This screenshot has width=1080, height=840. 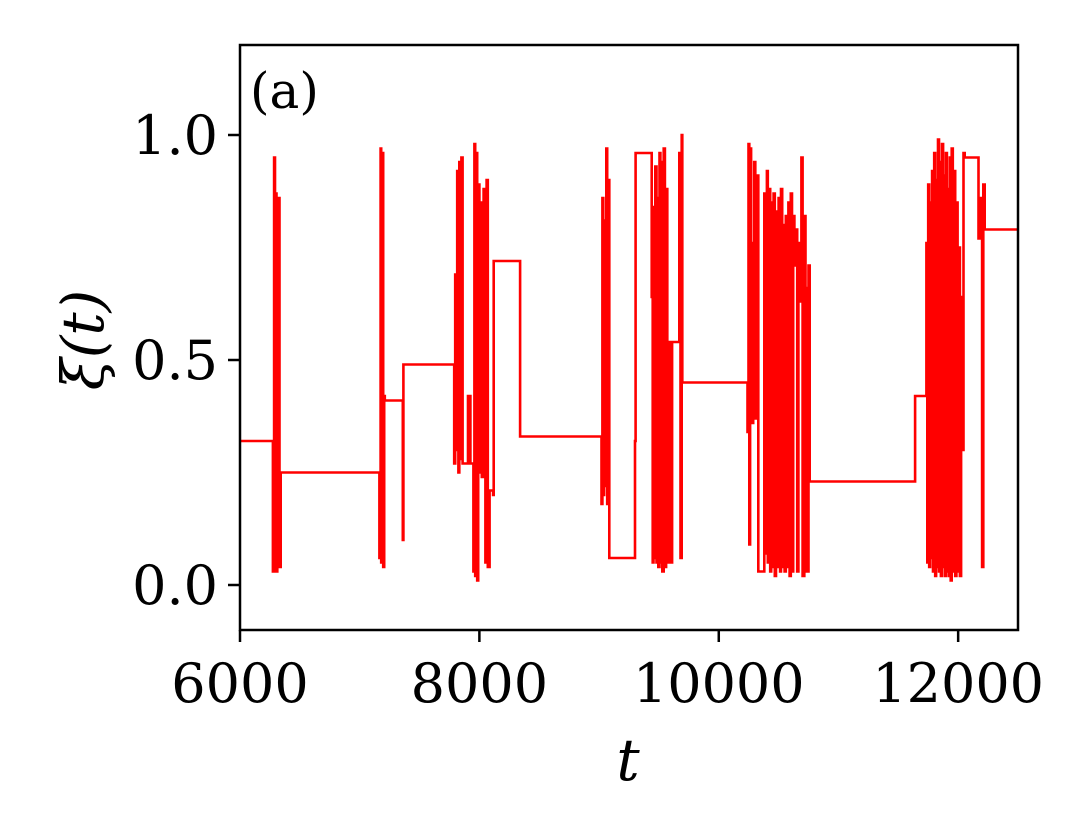 What do you see at coordinates (175, 360) in the screenshot?
I see `y-tick-label: 0.5` at bounding box center [175, 360].